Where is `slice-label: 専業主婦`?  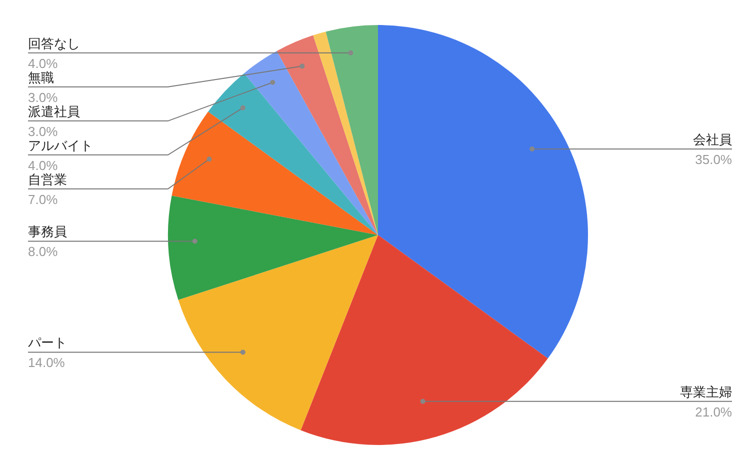
slice-label: 専業主婦 is located at coordinates (706, 392).